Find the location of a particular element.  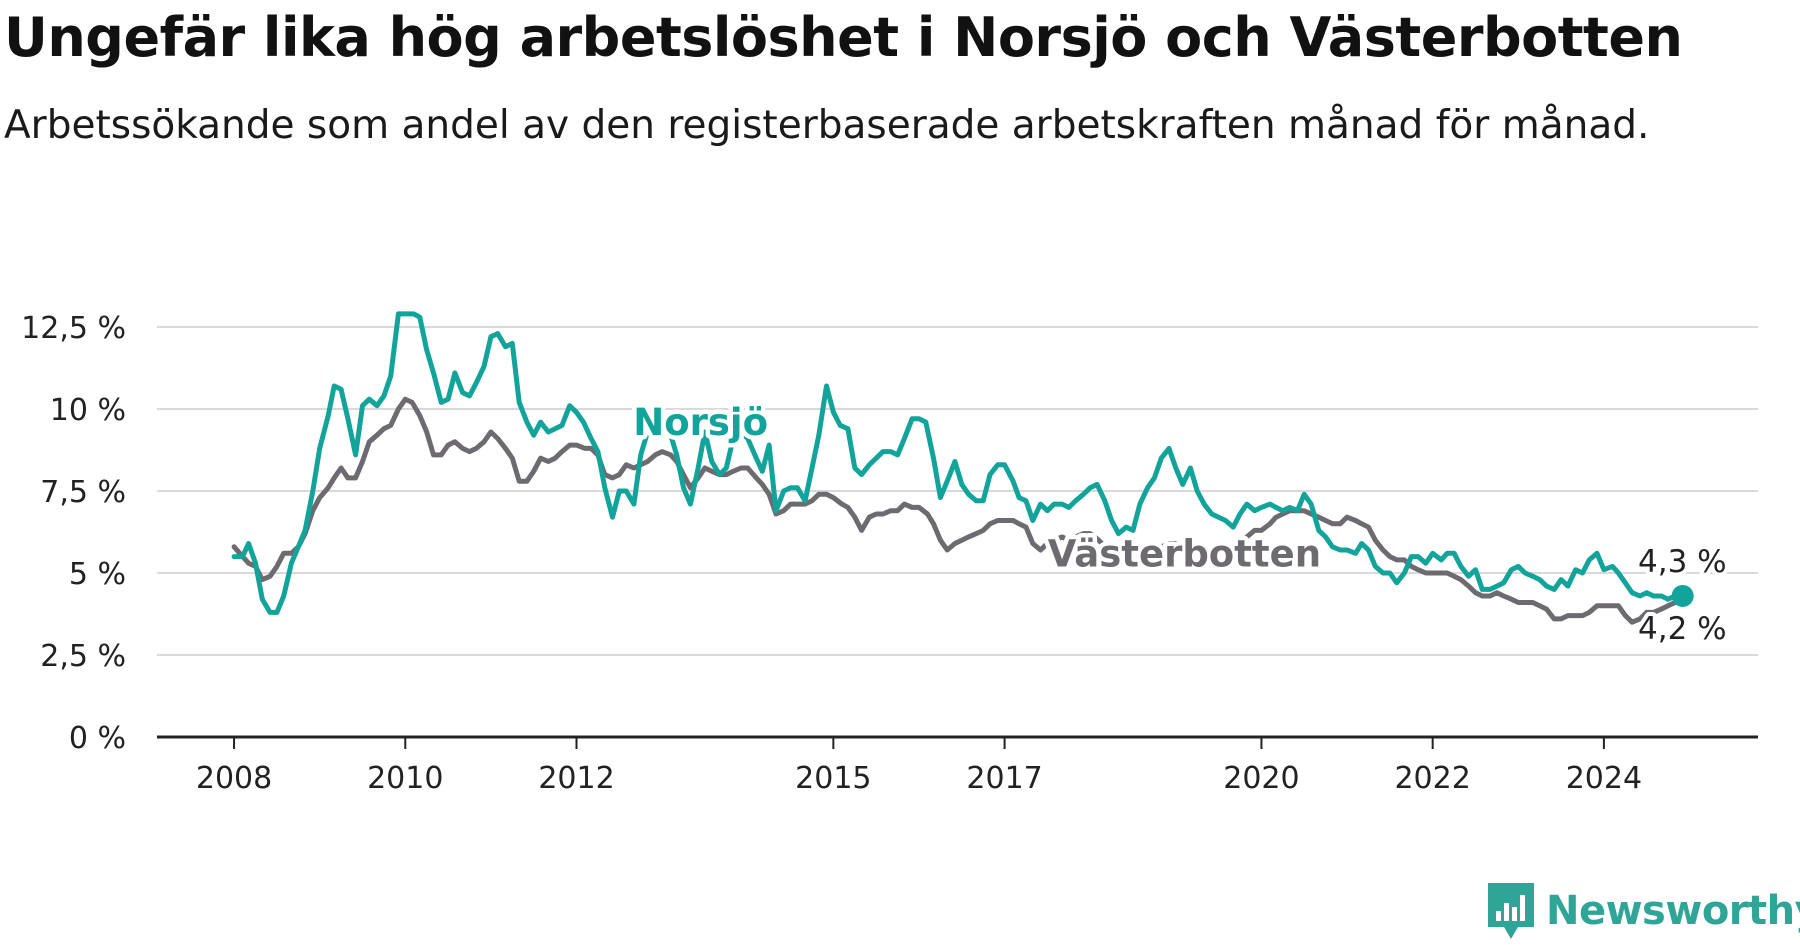

end-point-marker is located at coordinates (1682, 595).